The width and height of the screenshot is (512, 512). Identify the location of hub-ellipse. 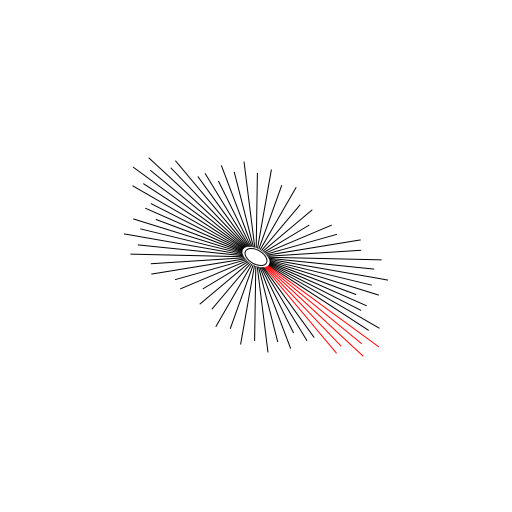
(256, 257).